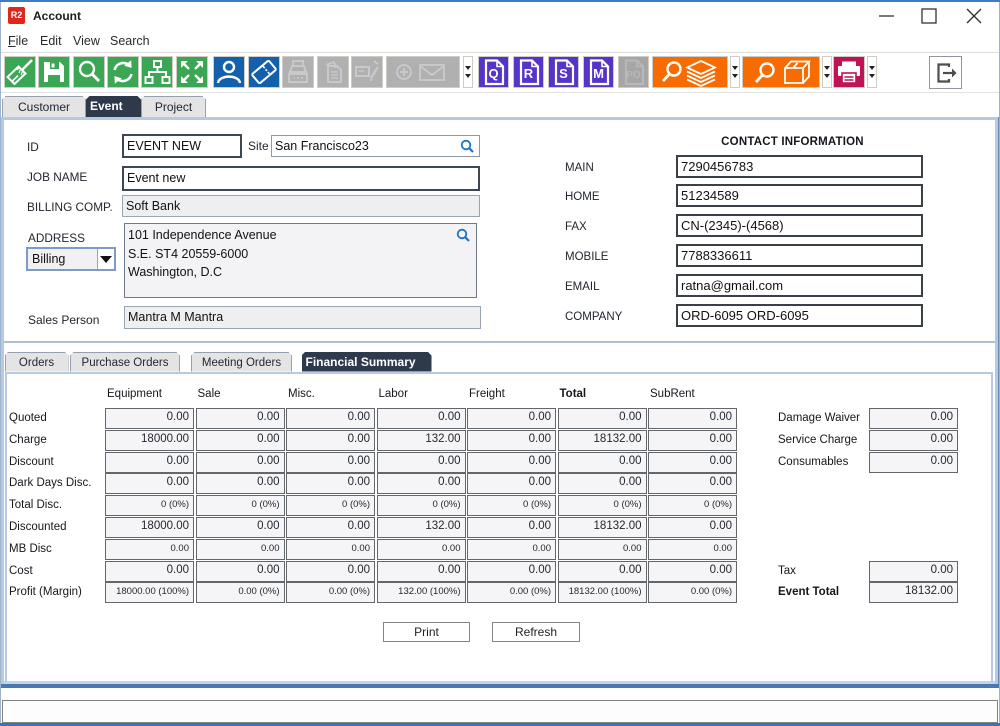  I want to click on svg-text: PO, so click(633, 75).